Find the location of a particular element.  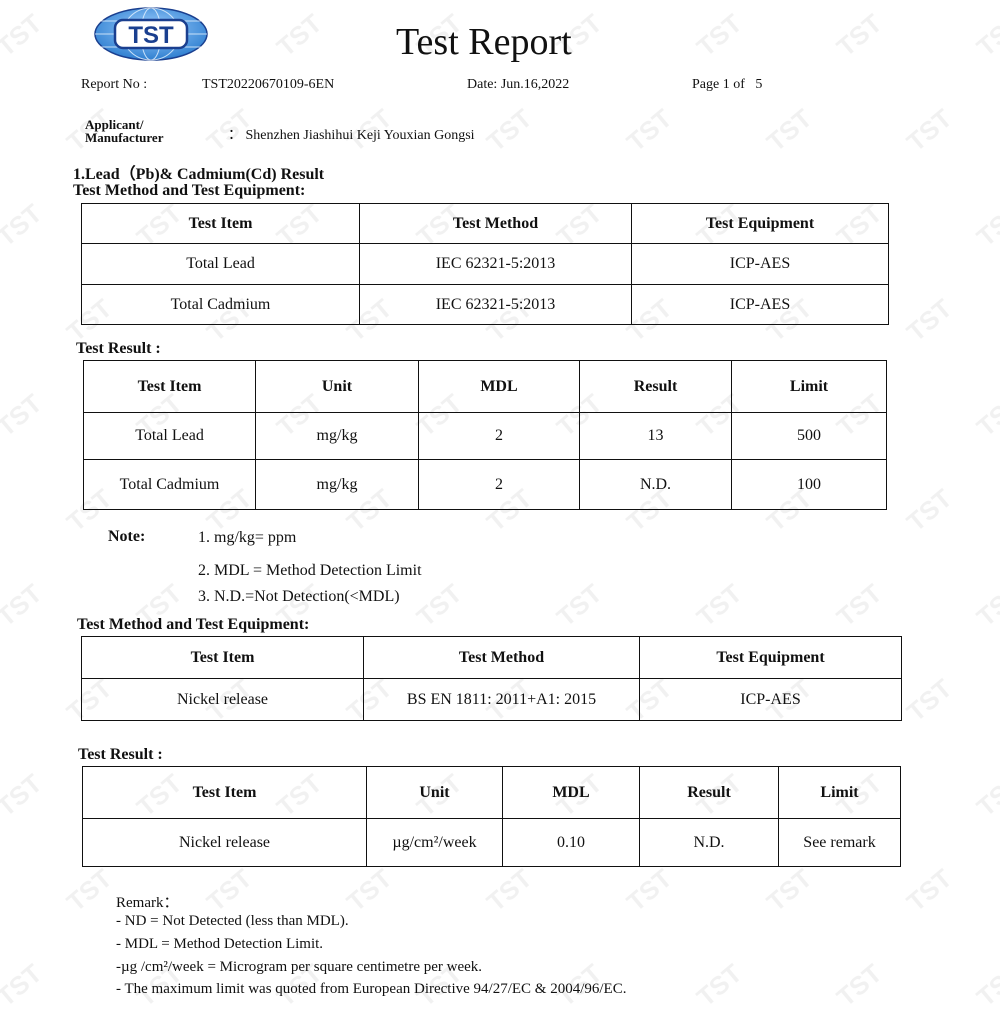

note-label: Note: is located at coordinates (127, 536).